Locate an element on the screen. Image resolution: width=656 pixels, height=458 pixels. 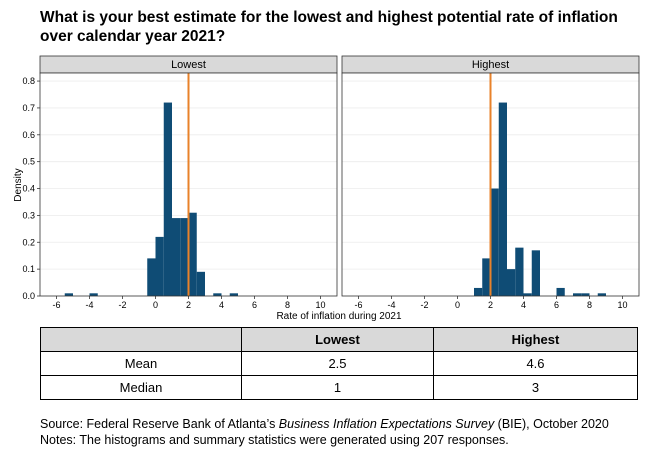
summary-table: Lowest Highest Mean 2.5 4.6 Median 1 3 is located at coordinates (339, 363).